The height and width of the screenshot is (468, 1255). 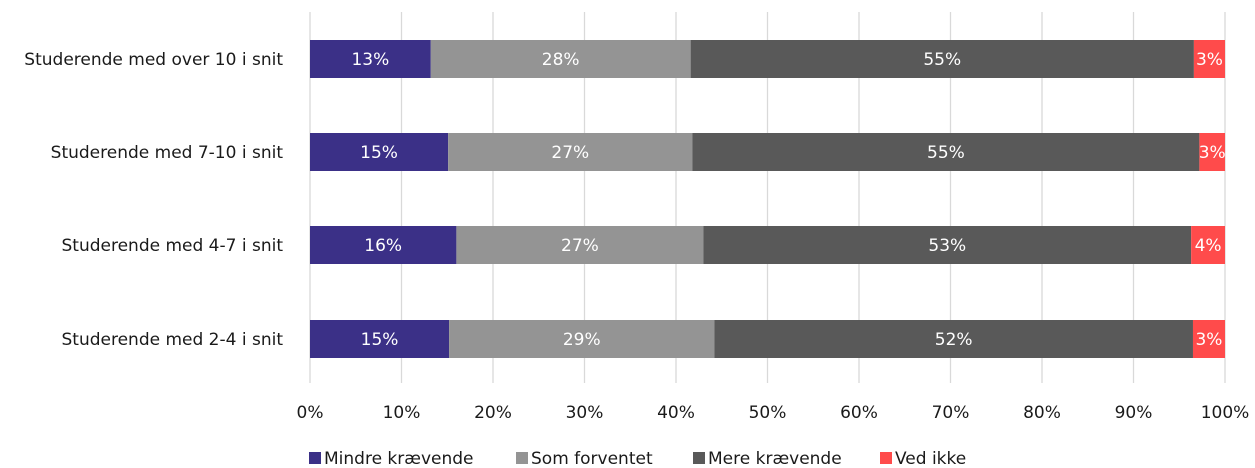 I want to click on data-label: 52%, so click(x=954, y=340).